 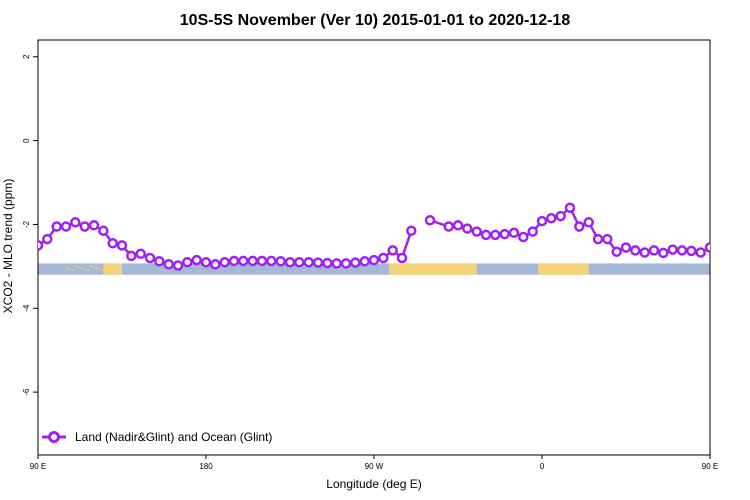 I want to click on y-tick-label: -2, so click(x=26, y=224).